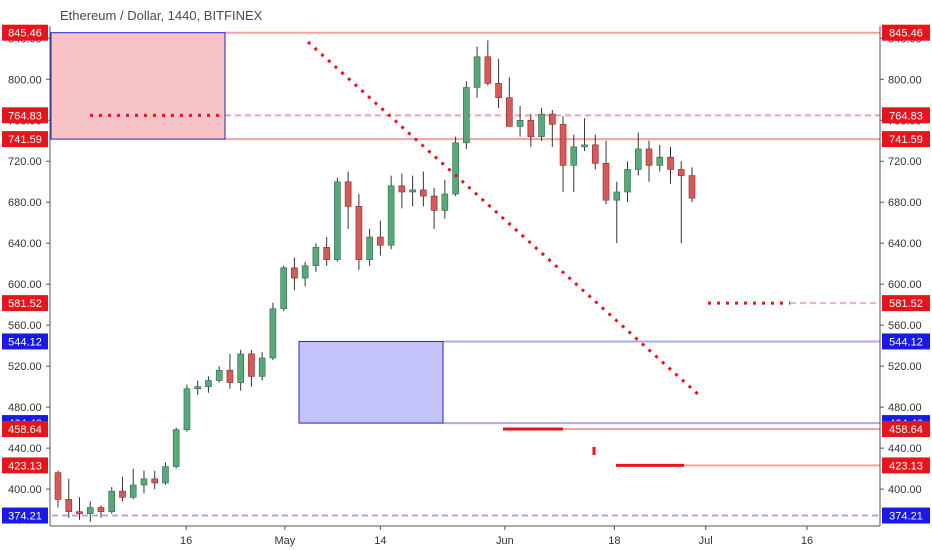  What do you see at coordinates (905, 408) in the screenshot?
I see `y-tick-label-right: 480.00` at bounding box center [905, 408].